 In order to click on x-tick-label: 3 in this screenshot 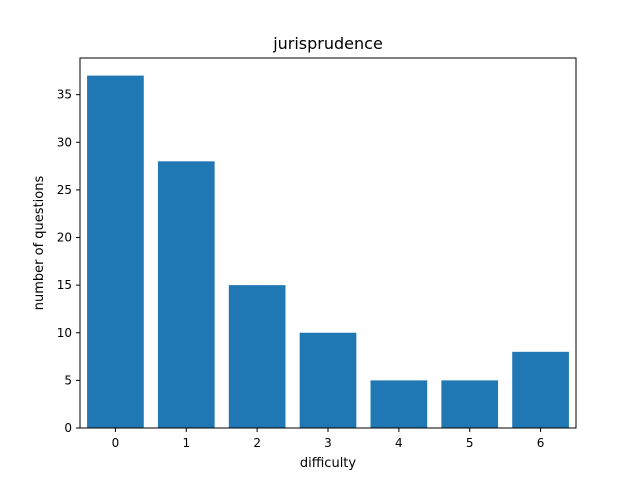, I will do `click(328, 443)`.